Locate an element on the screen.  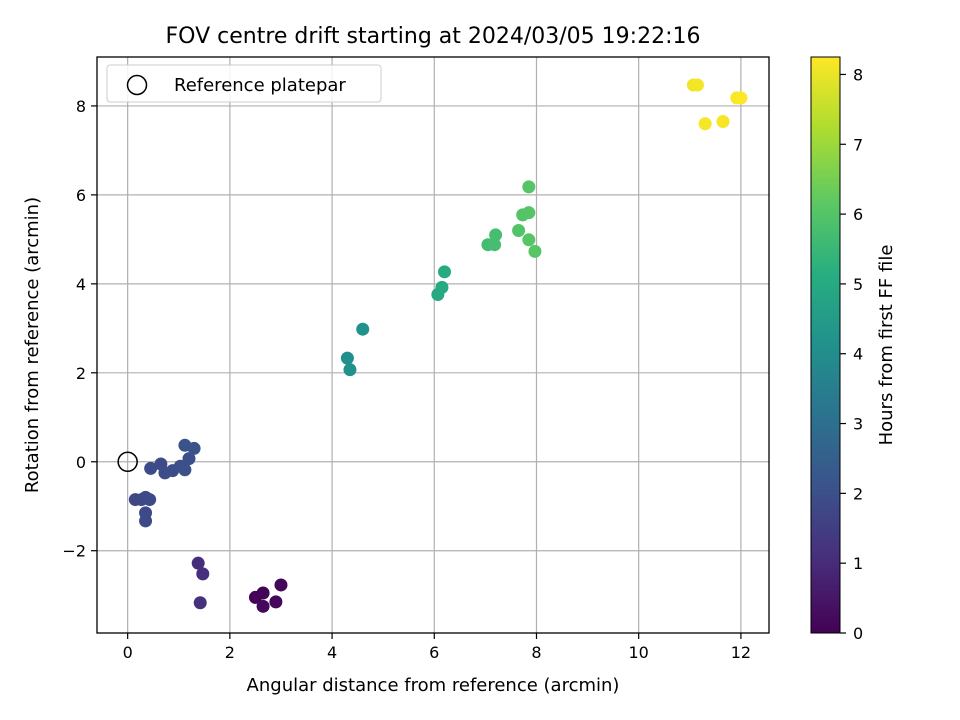
legend: Reference platepar is located at coordinates (244, 83).